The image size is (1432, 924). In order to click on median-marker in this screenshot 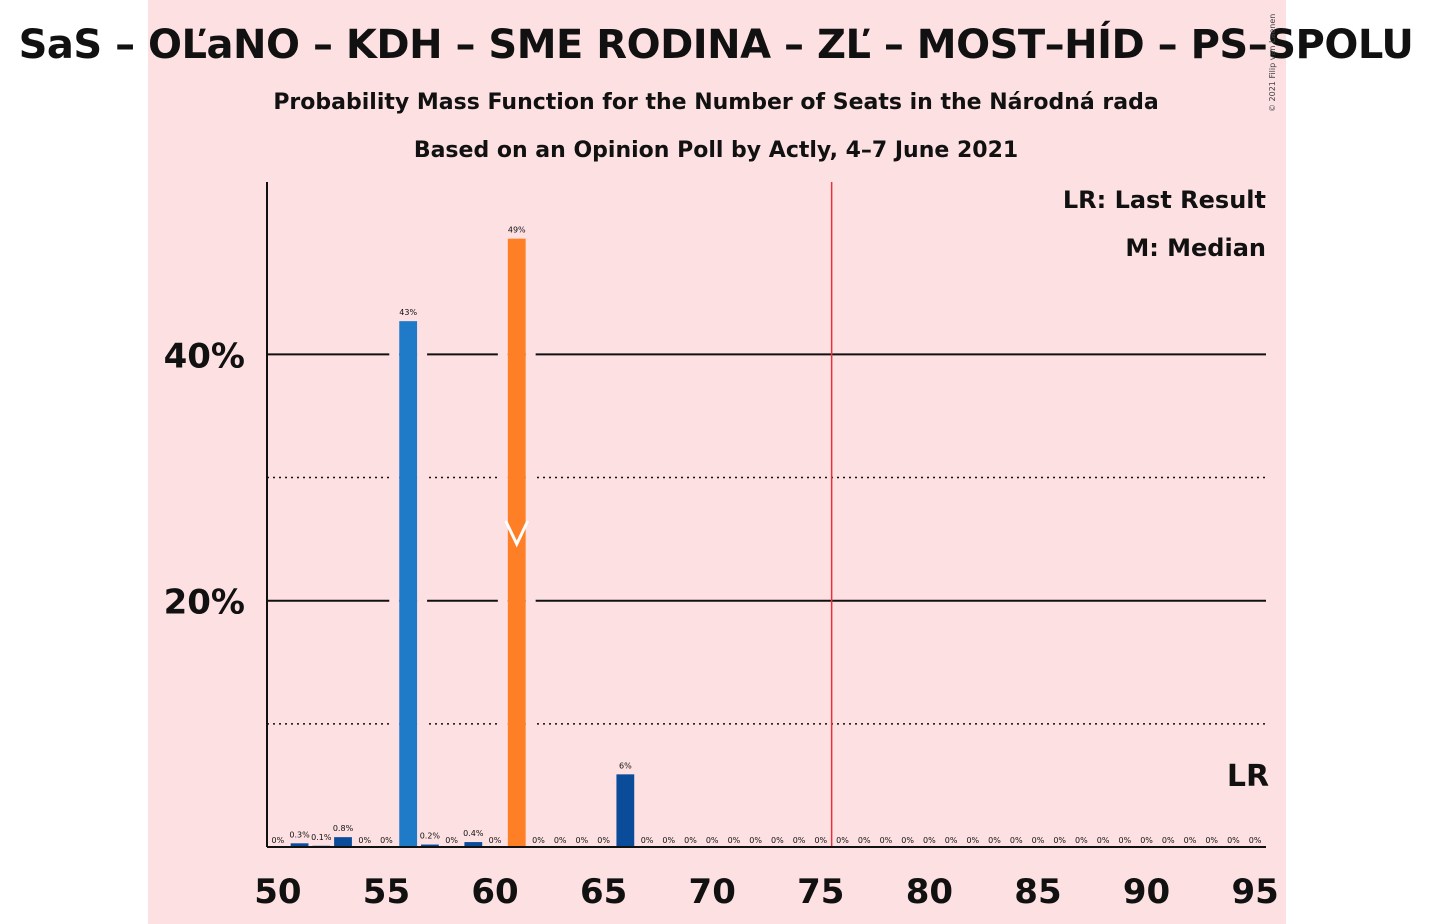, I will do `click(517, 534)`.